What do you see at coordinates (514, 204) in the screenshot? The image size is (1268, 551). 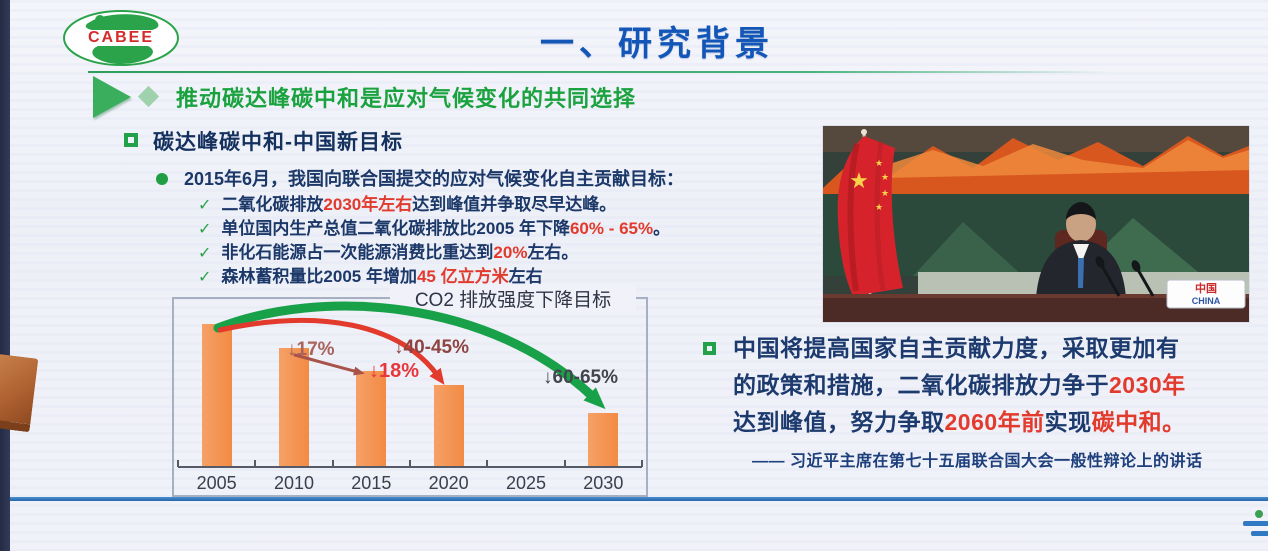 I see `check-text: 达到峰值并争取尽早达峰。` at bounding box center [514, 204].